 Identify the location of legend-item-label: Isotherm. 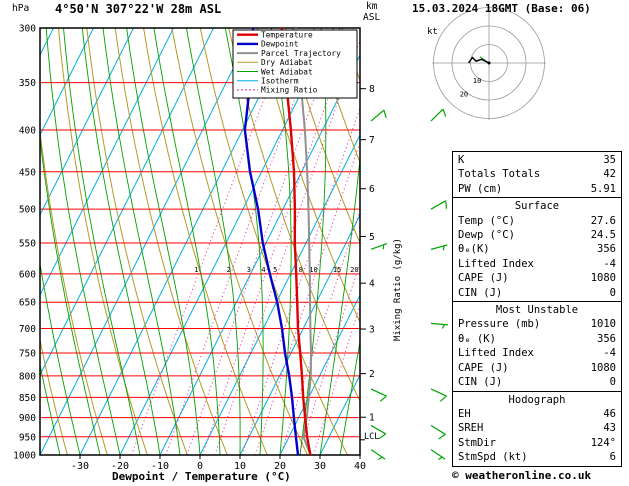
(280, 81).